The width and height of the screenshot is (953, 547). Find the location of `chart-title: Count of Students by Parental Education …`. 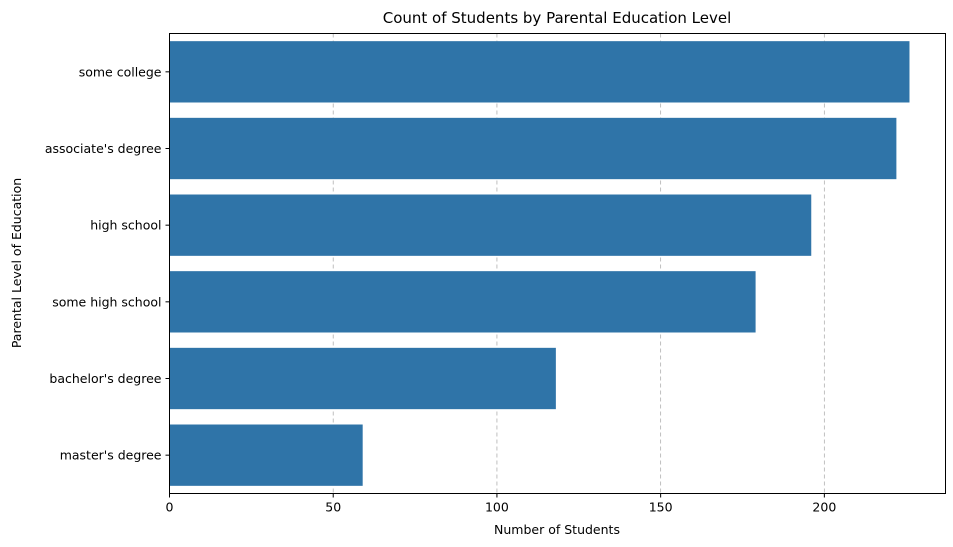

chart-title: Count of Students by Parental Education … is located at coordinates (557, 18).